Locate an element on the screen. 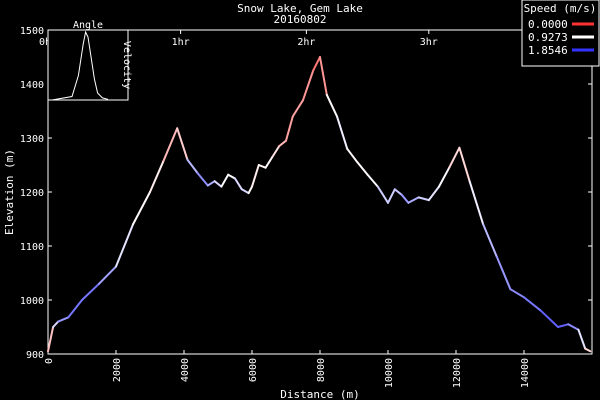 Image resolution: width=600 pixels, height=400 pixels. inset-ylabel: Velocity is located at coordinates (126, 65).